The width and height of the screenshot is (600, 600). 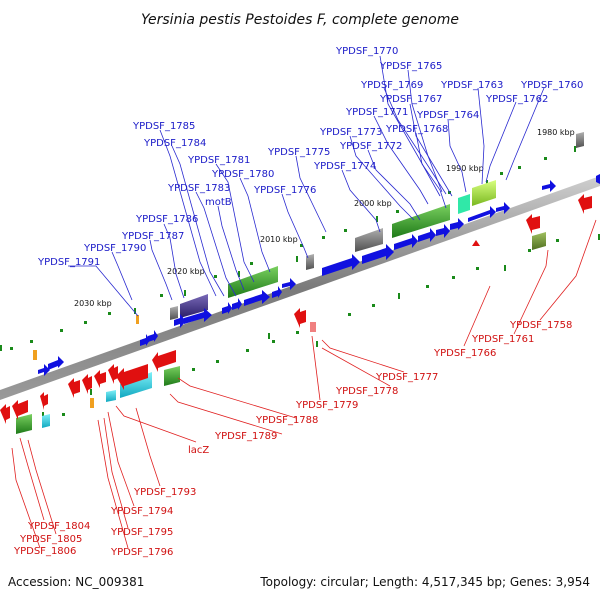 What do you see at coordinates (198, 188) in the screenshot?
I see `label-ypdsf-1783: YPDSF_1783` at bounding box center [198, 188].